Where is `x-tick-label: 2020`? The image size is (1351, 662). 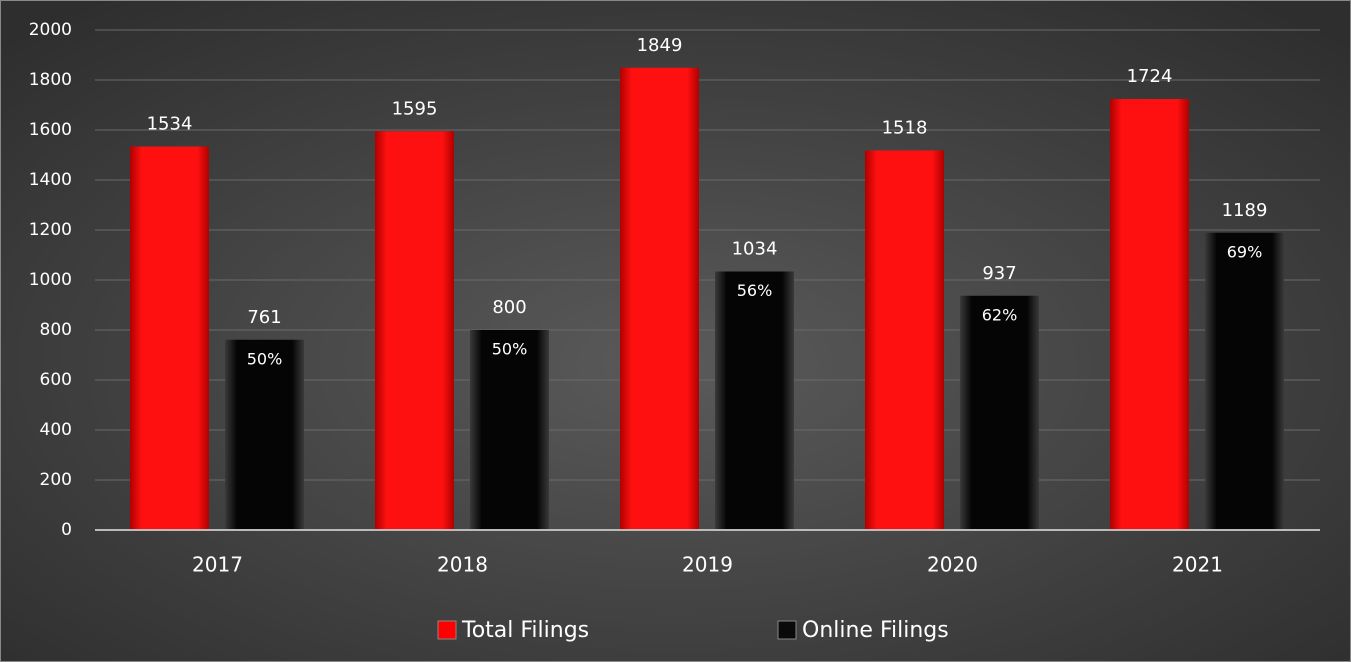
x-tick-label: 2020 is located at coordinates (952, 565).